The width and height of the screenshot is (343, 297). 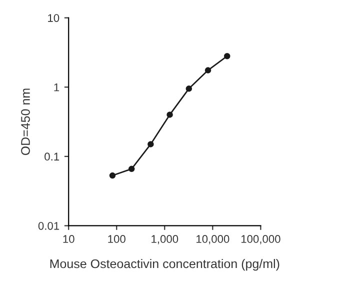 I want to click on y-tick-label: 10, so click(x=54, y=18).